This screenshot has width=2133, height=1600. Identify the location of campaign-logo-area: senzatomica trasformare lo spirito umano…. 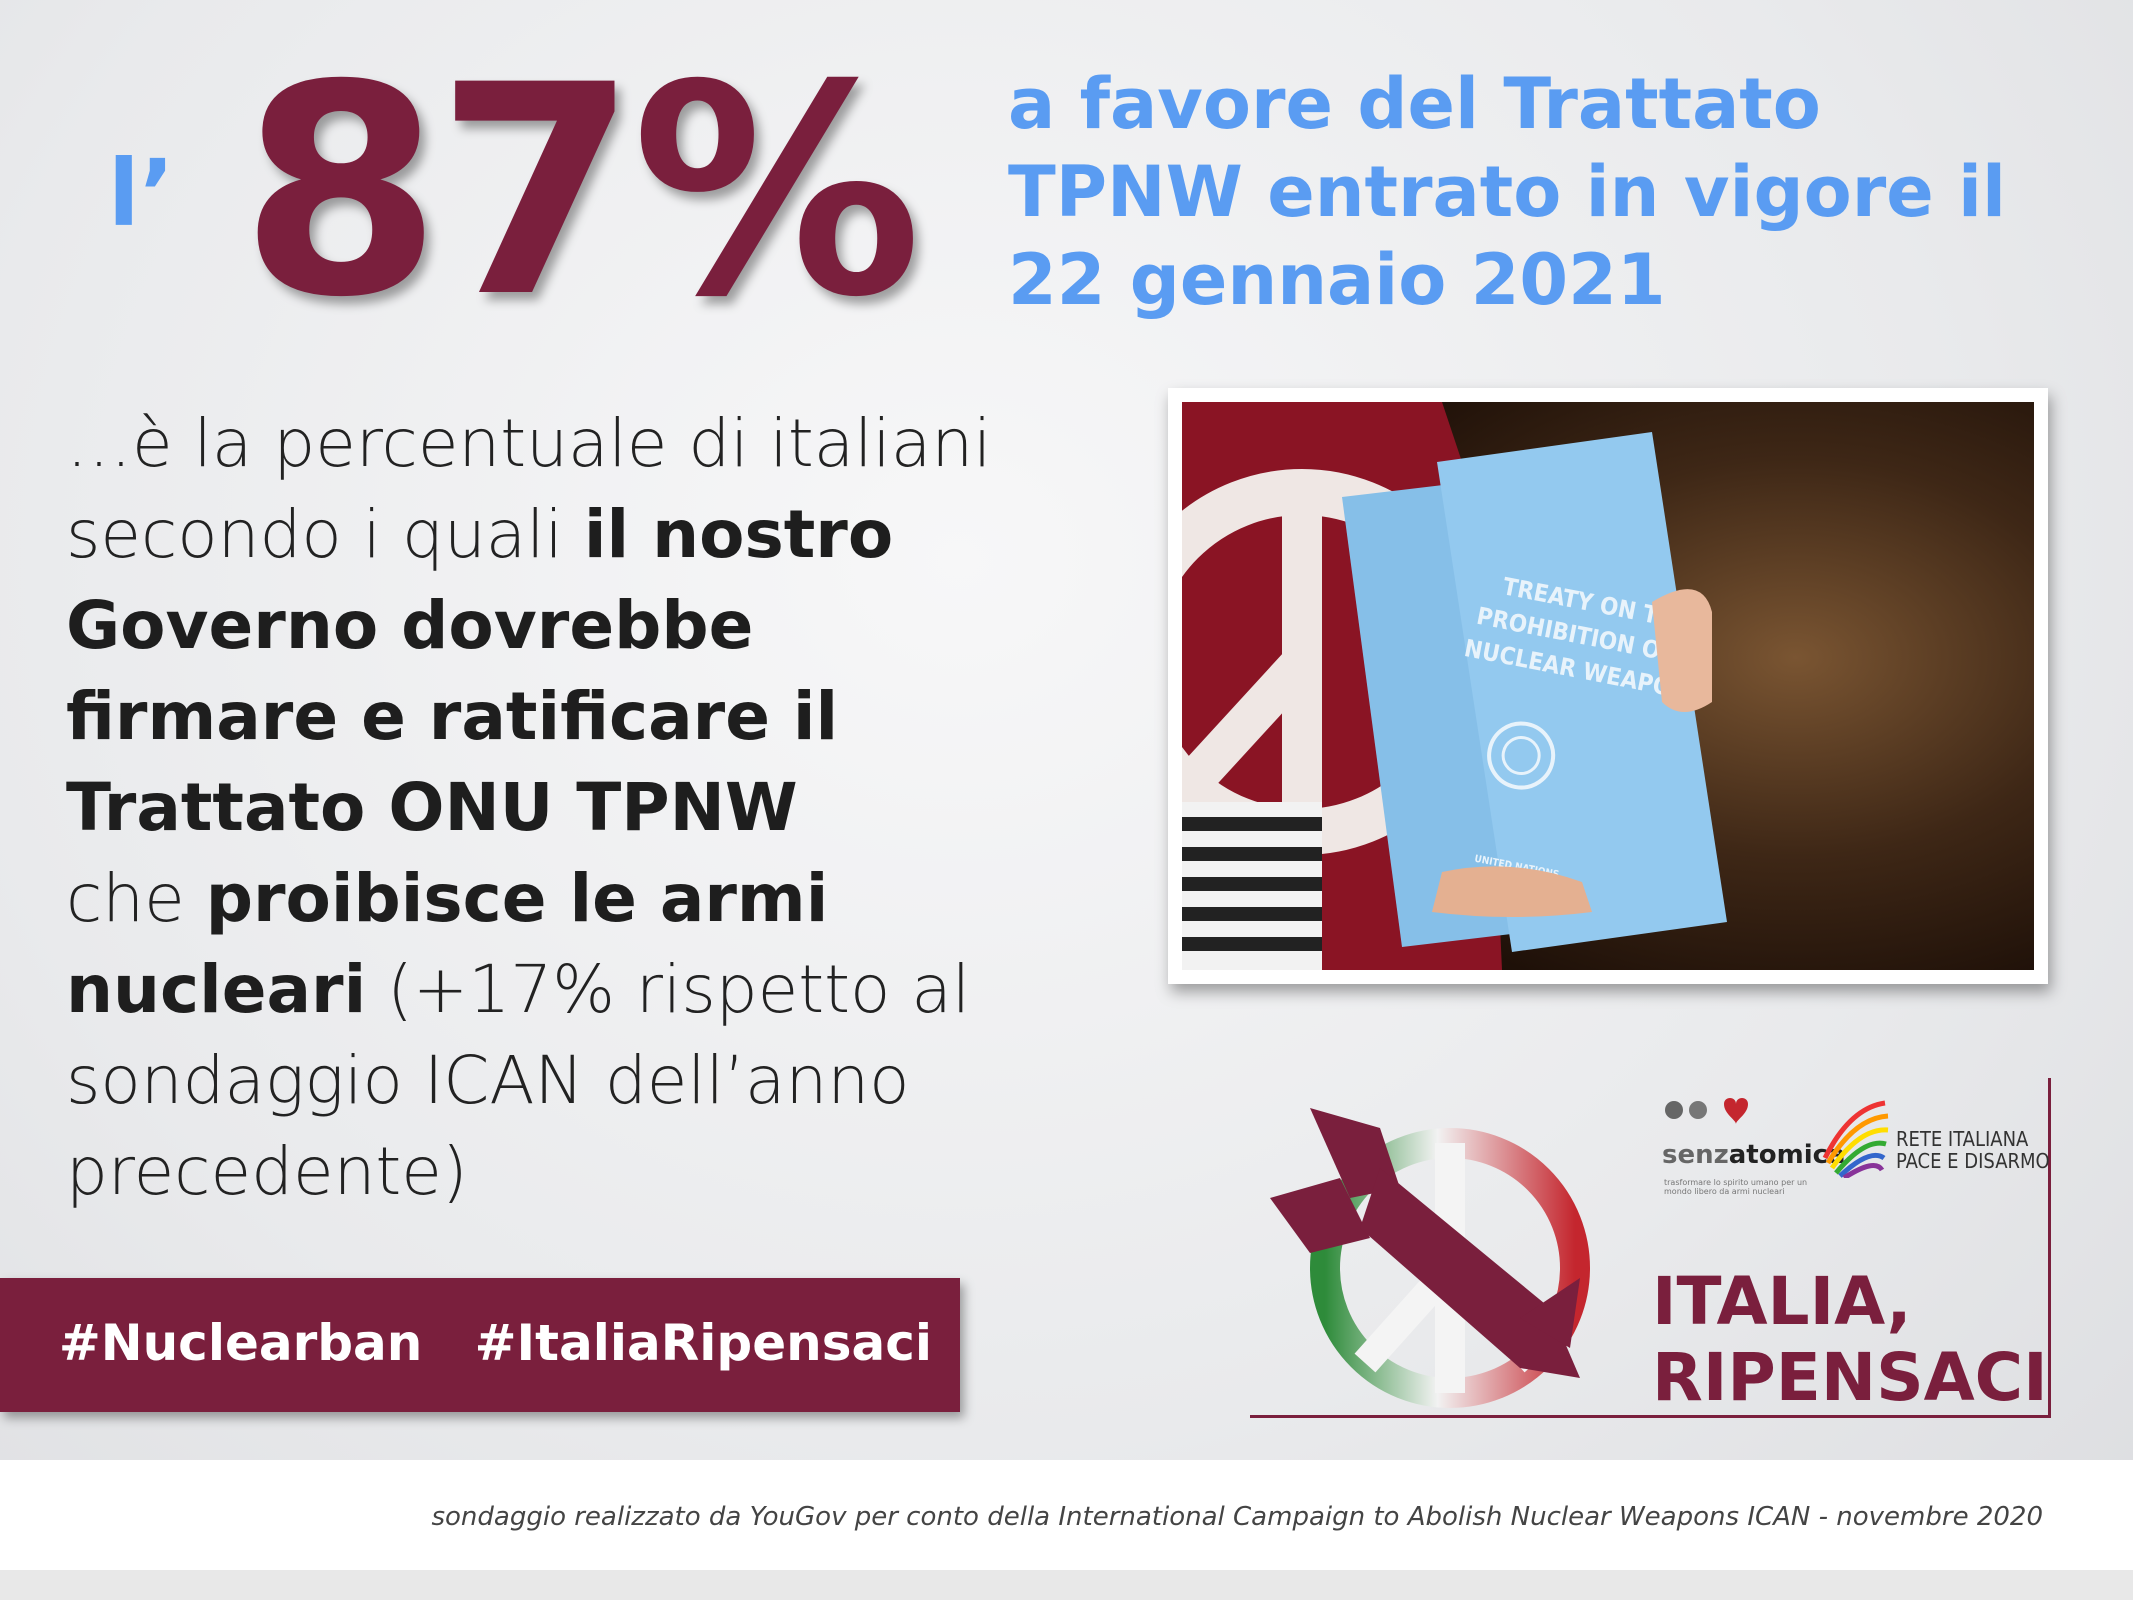
(1650, 1248).